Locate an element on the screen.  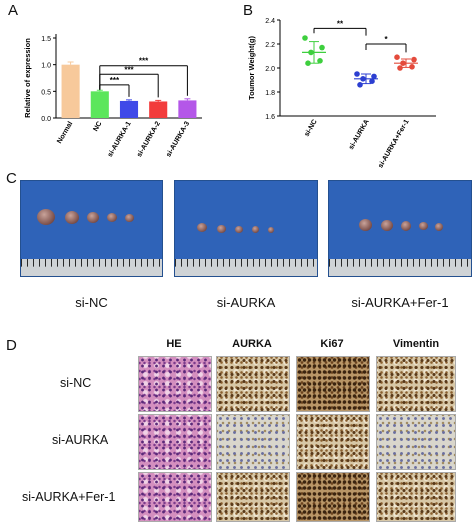
ihc-tile-si-aurka-fer-1-ki67 is located at coordinates (333, 497).